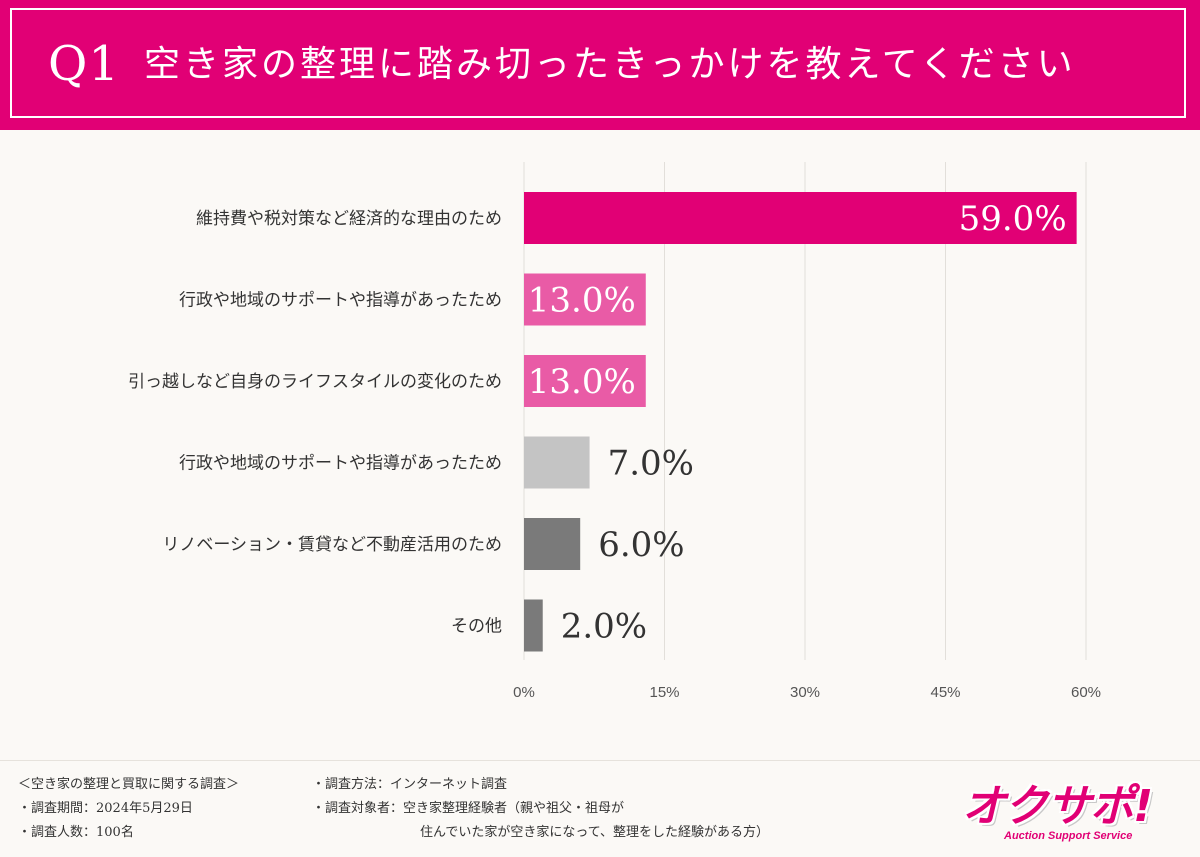  What do you see at coordinates (945, 692) in the screenshot?
I see `x-tick-label: 45%` at bounding box center [945, 692].